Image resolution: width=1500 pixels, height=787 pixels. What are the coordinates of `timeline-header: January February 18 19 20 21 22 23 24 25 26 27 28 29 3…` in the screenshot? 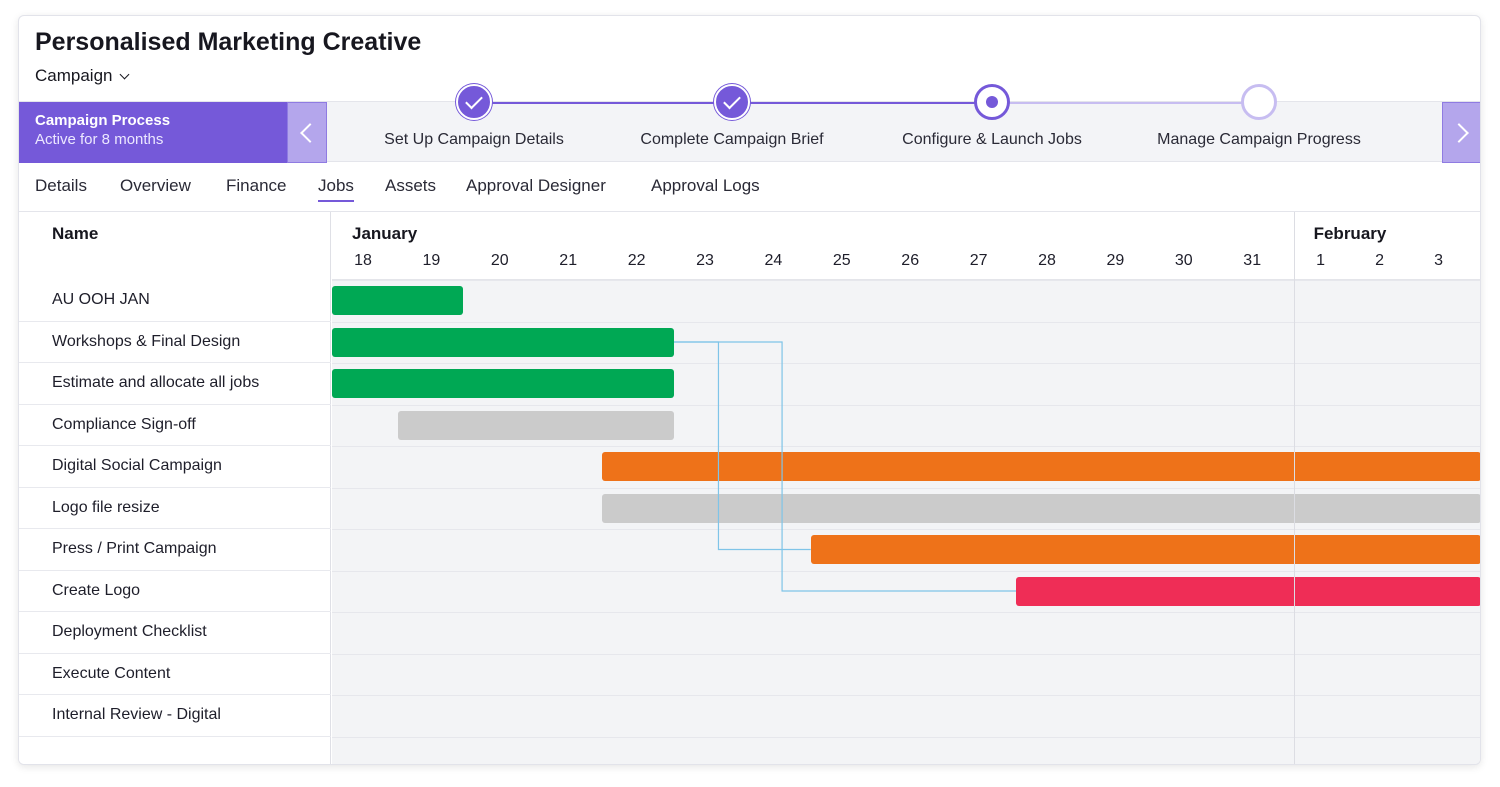 It's located at (906, 246).